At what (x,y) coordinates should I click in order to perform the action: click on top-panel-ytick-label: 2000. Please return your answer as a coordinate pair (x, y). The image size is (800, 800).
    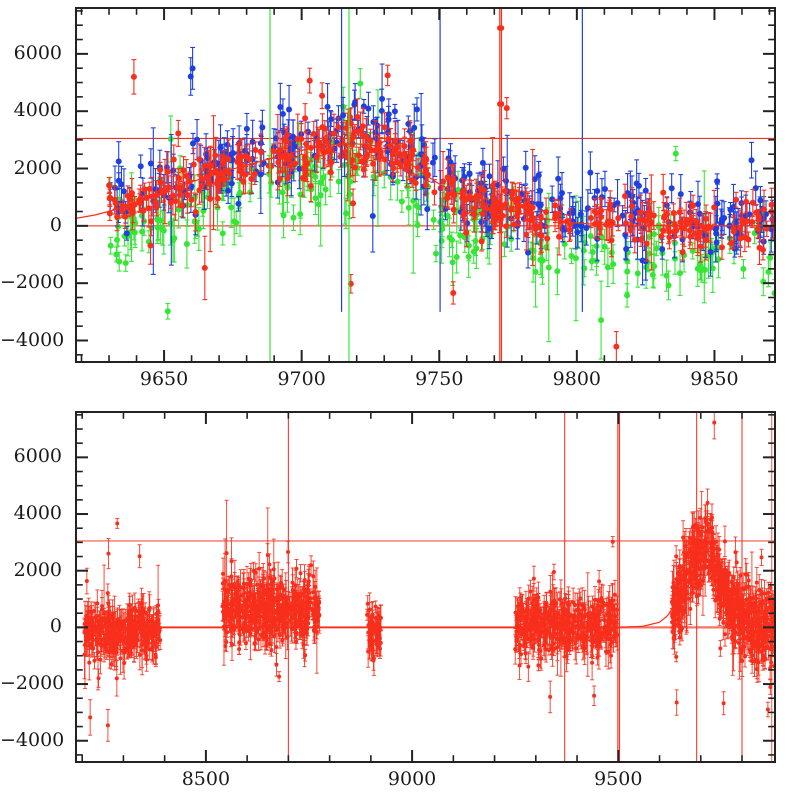
    Looking at the image, I should click on (37, 167).